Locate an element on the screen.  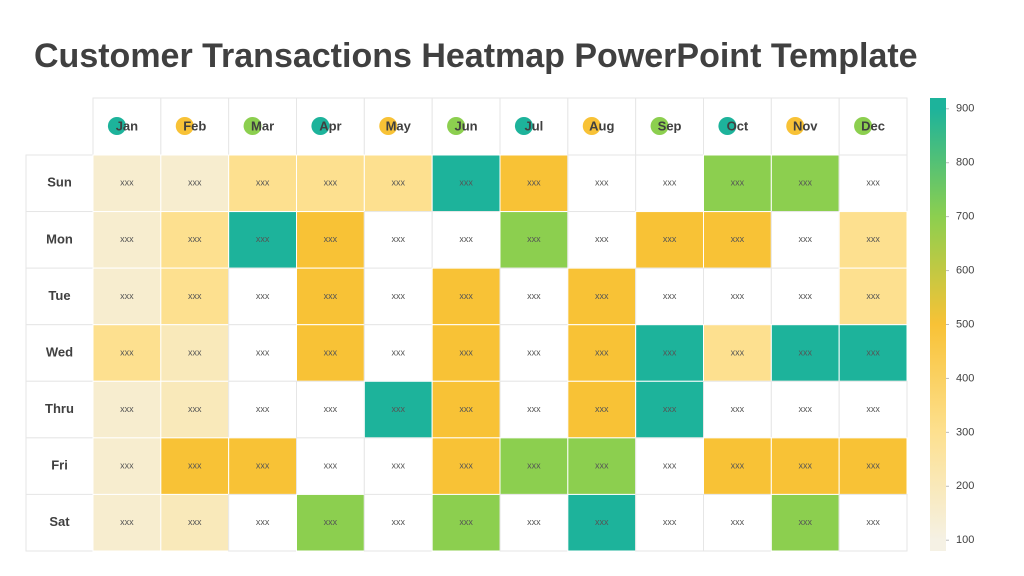
row-label: Thru is located at coordinates (59, 408).